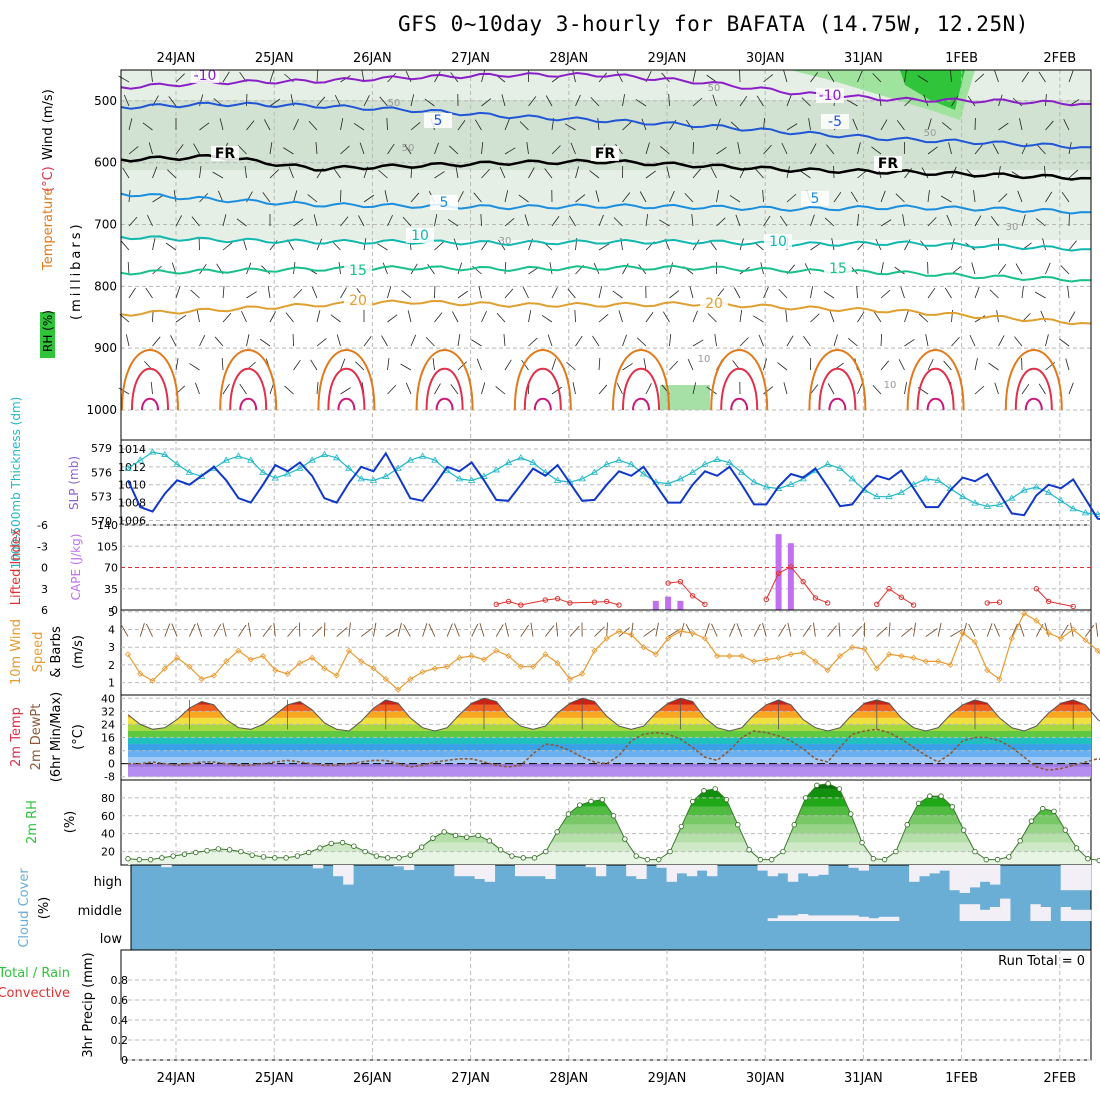 This screenshot has height=1104, width=1100. What do you see at coordinates (56, 737) in the screenshot?
I see `ylabel-text: (6hr Min/Max)` at bounding box center [56, 737].